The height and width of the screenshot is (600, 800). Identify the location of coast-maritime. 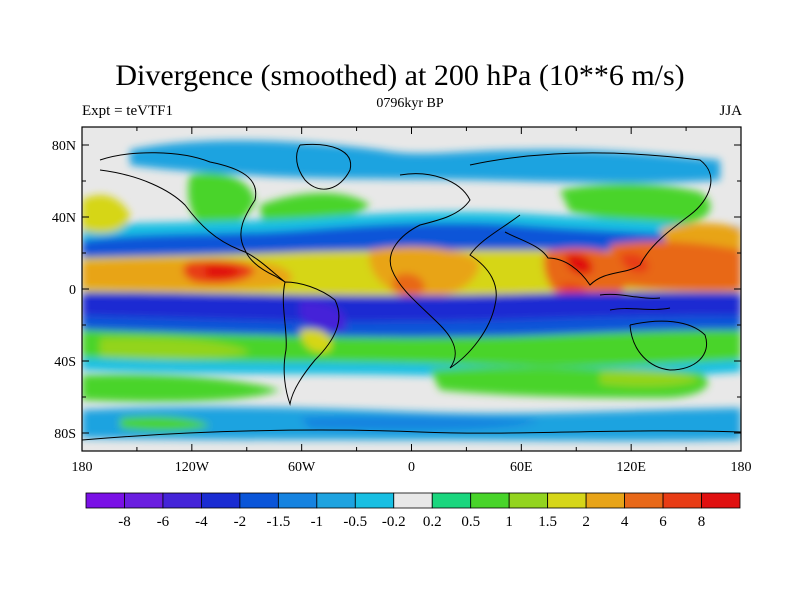
(635, 302).